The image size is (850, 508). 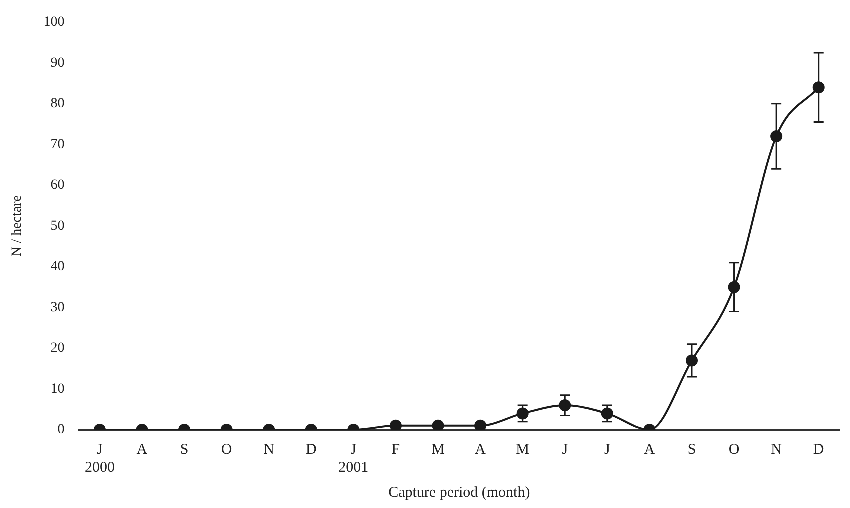 I want to click on y-tick-label: 50, so click(x=57, y=226).